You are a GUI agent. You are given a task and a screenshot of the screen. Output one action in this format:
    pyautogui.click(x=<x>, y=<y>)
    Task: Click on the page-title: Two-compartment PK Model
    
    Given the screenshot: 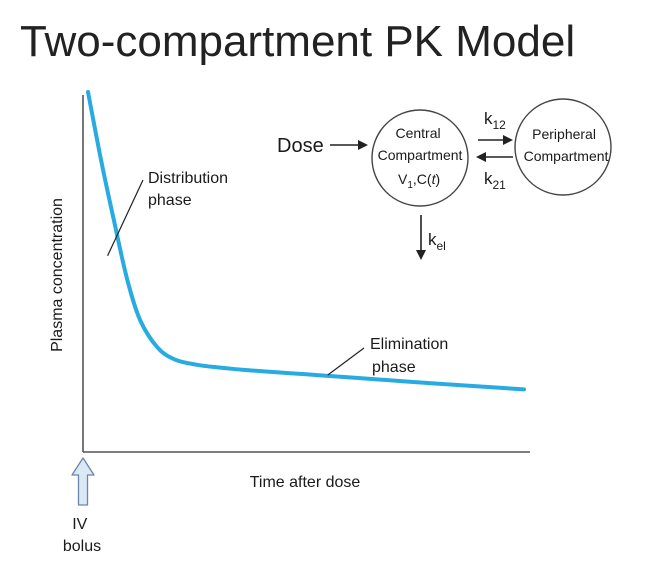 What is the action you would take?
    pyautogui.click(x=297, y=41)
    